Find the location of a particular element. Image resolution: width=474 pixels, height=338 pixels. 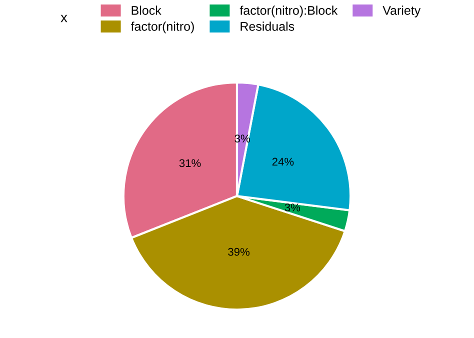

data-label: 31% is located at coordinates (190, 163).